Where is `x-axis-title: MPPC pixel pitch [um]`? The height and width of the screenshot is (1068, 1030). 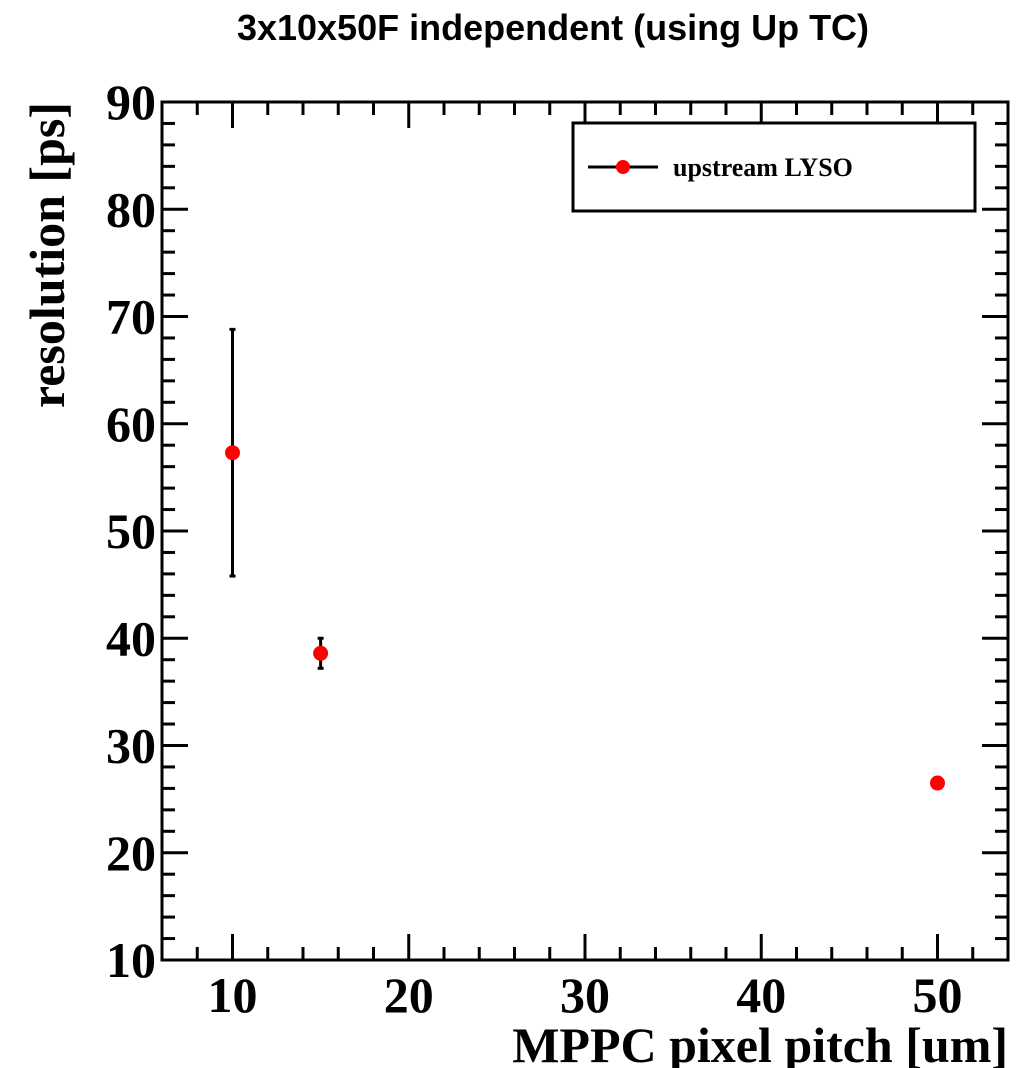 x-axis-title: MPPC pixel pitch [um] is located at coordinates (760, 1042).